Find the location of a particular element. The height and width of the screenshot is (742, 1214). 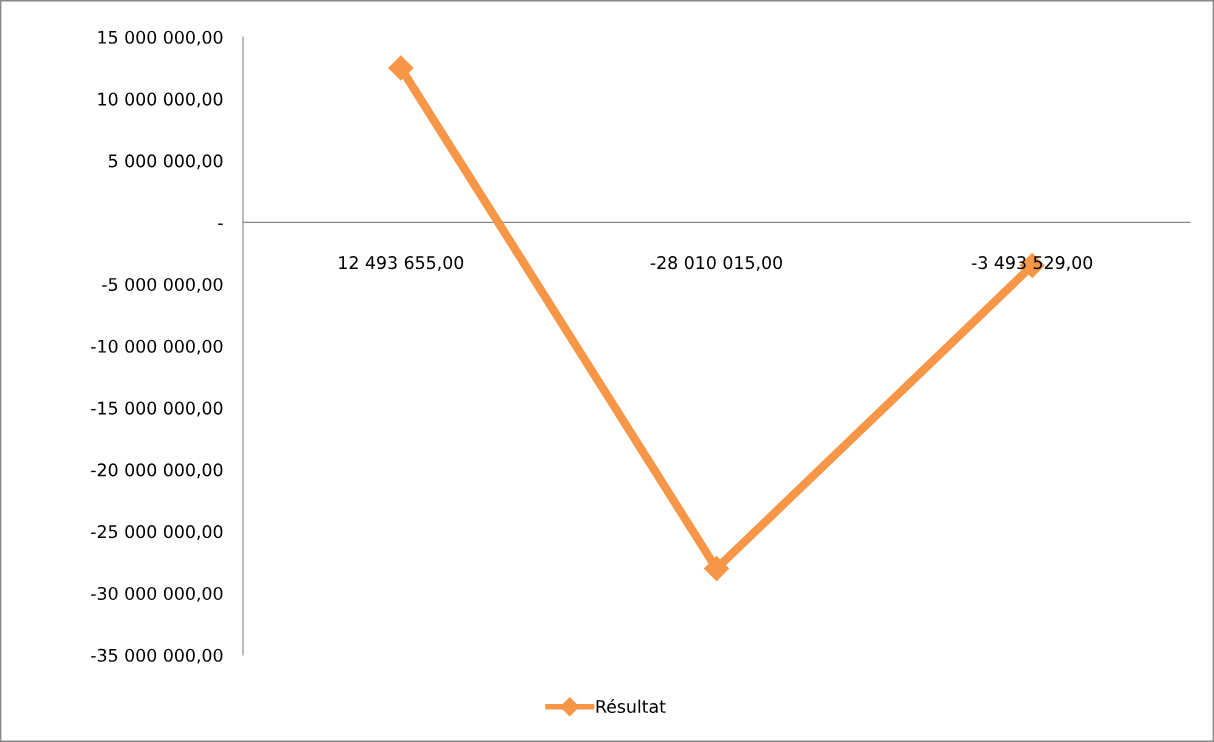

y-tick-label: 5 000 000,00 is located at coordinates (165, 162).